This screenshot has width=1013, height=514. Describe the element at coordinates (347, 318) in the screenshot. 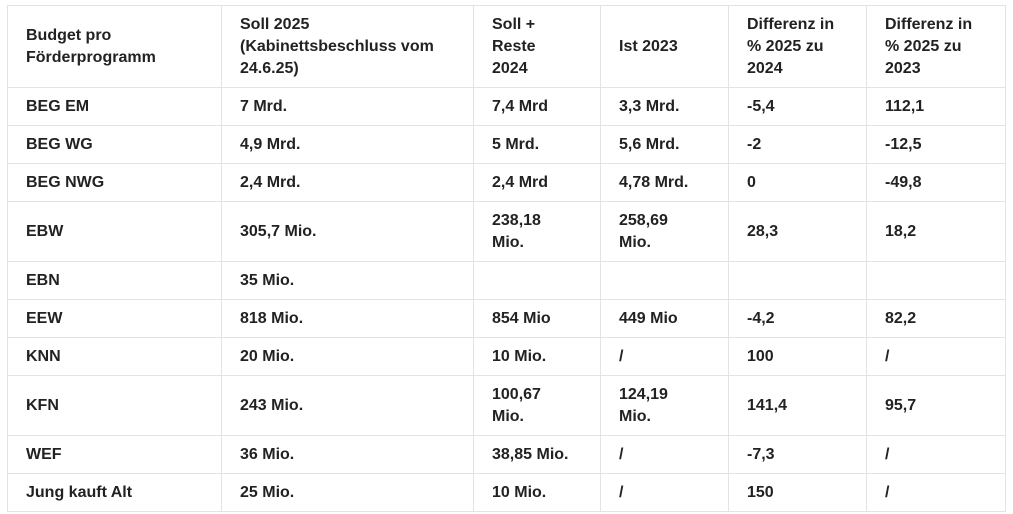

I see `soll-2025-cell: 818 Mio.` at that location.